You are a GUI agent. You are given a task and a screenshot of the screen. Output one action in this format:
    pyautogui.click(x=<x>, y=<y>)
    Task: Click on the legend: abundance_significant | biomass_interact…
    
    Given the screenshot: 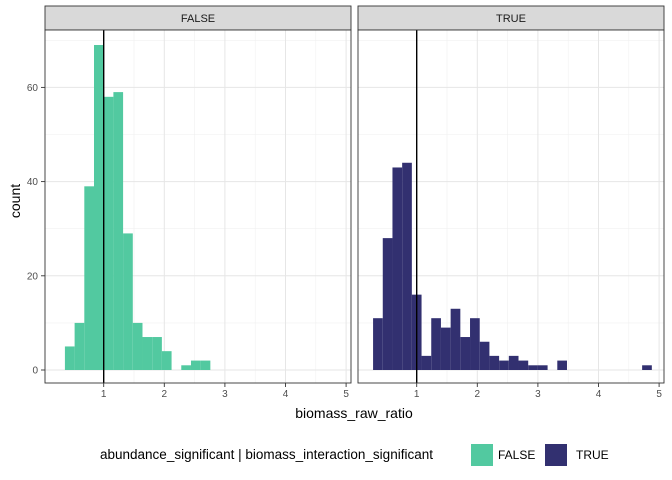 What is the action you would take?
    pyautogui.click(x=354, y=455)
    